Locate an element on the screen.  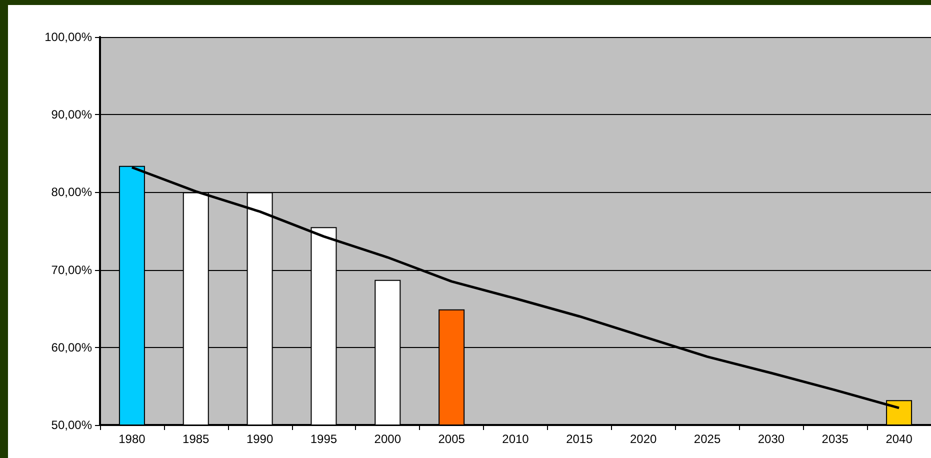
x-tick-label: 2000 is located at coordinates (388, 439).